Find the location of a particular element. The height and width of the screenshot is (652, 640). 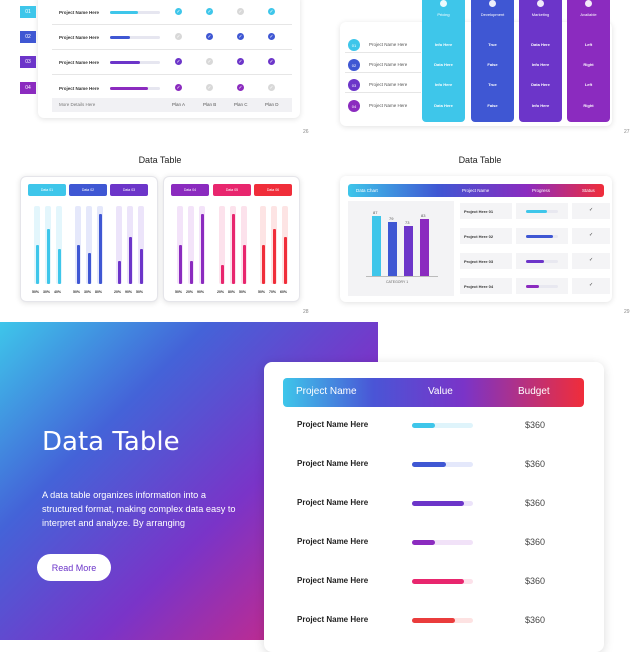

data-pill: Data 03 is located at coordinates (129, 190).